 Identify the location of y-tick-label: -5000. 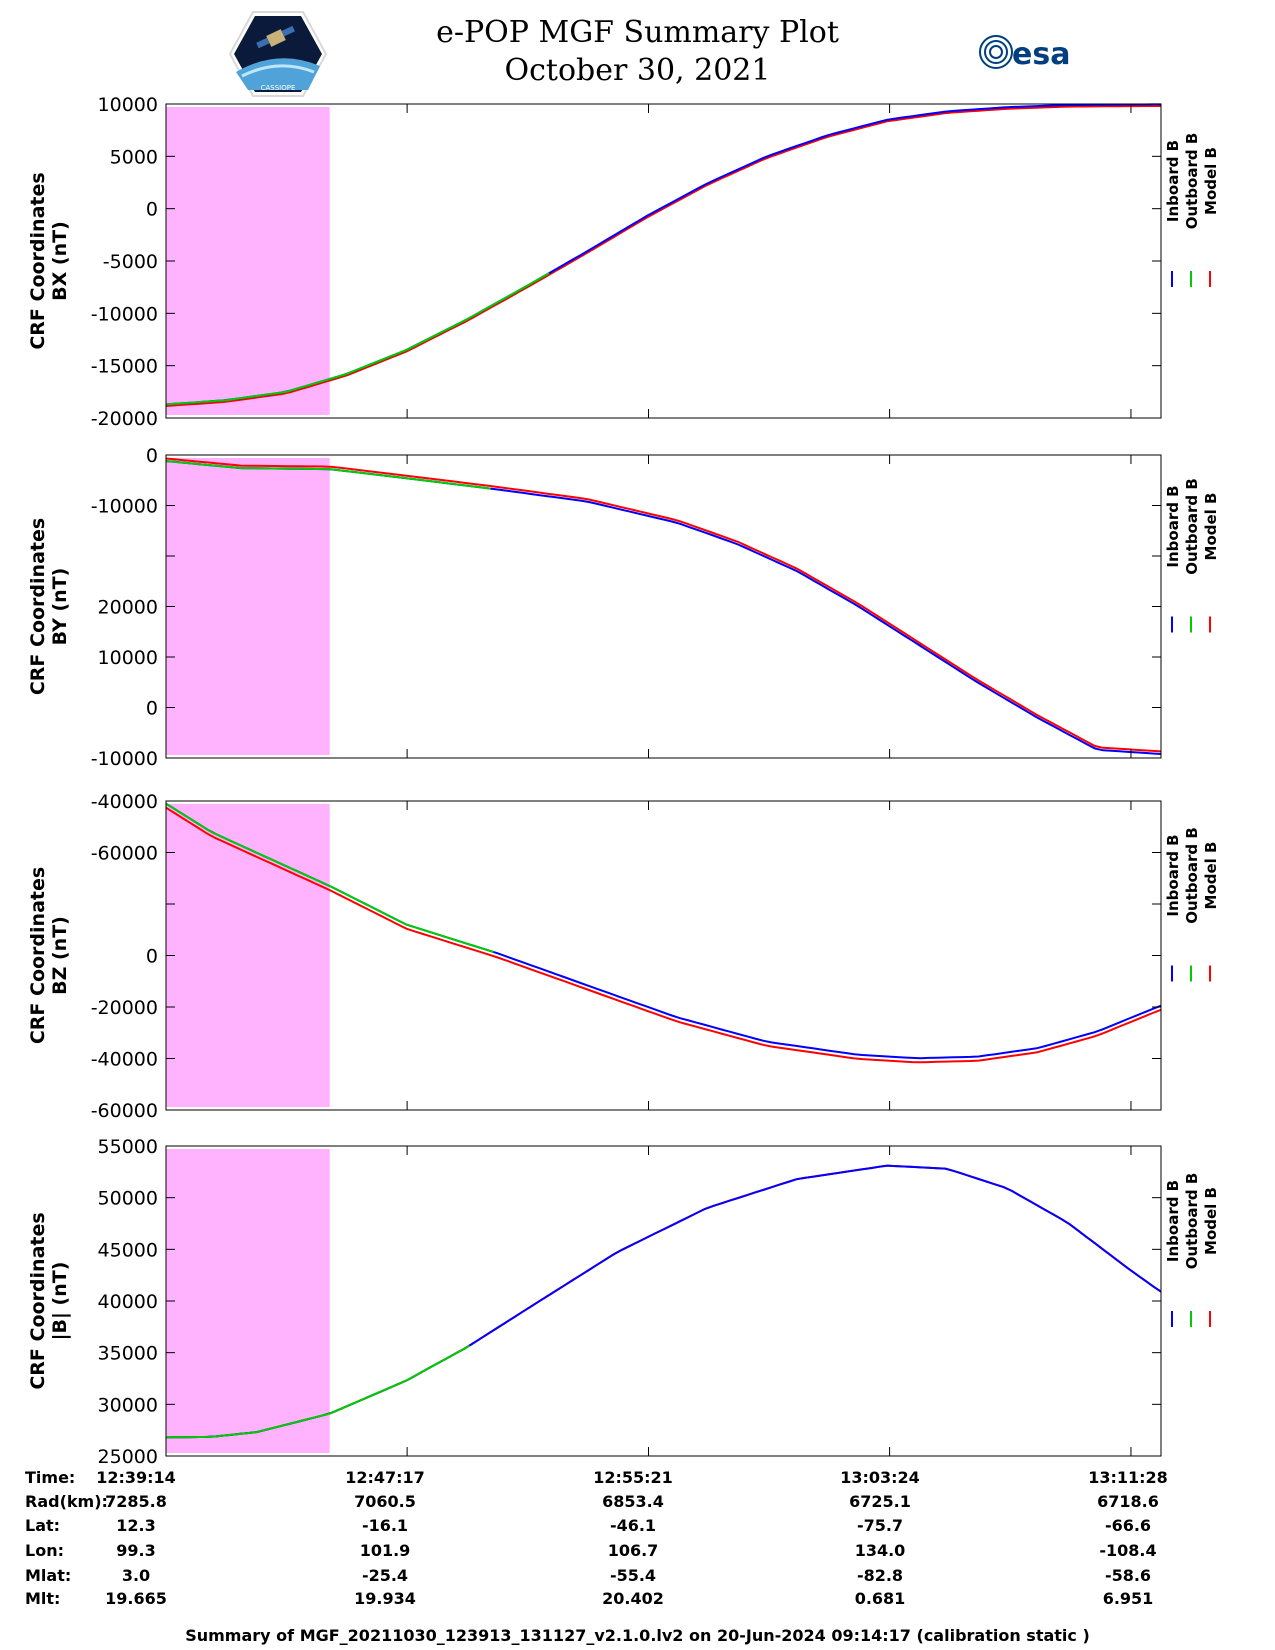
(130, 262).